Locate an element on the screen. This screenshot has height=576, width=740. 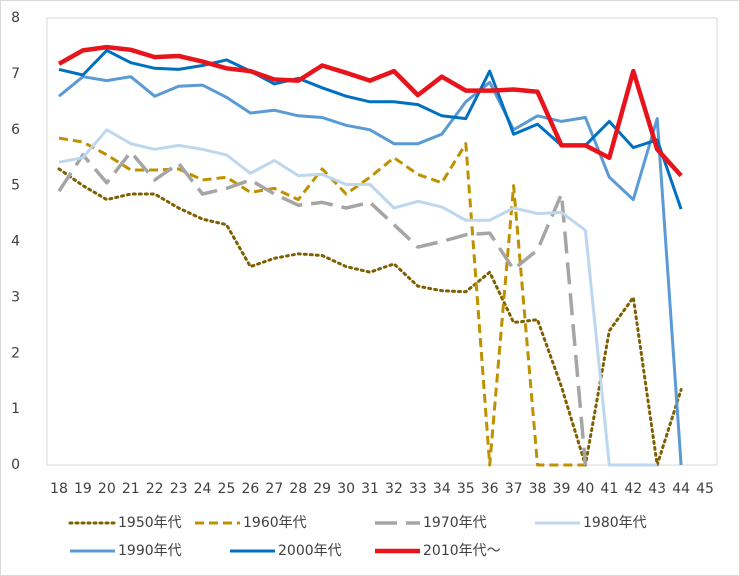
y-tick-label: 5 is located at coordinates (15, 186).